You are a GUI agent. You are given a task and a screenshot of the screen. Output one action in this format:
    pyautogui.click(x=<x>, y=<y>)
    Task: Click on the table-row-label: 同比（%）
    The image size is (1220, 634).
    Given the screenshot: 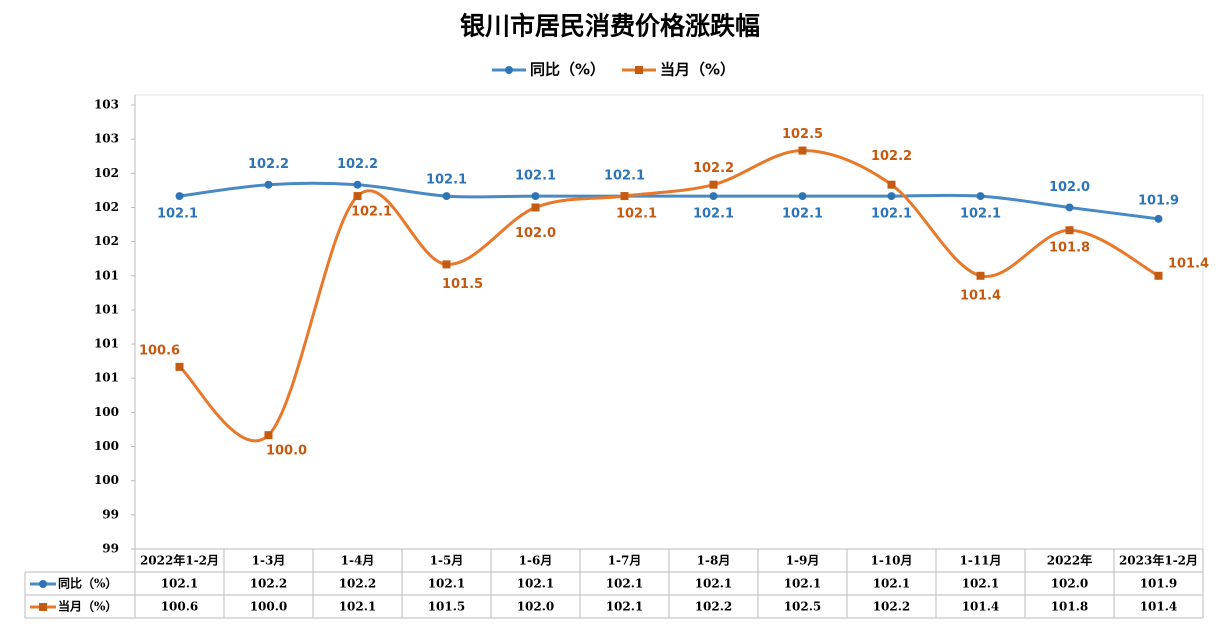 What is the action you would take?
    pyautogui.click(x=87, y=583)
    